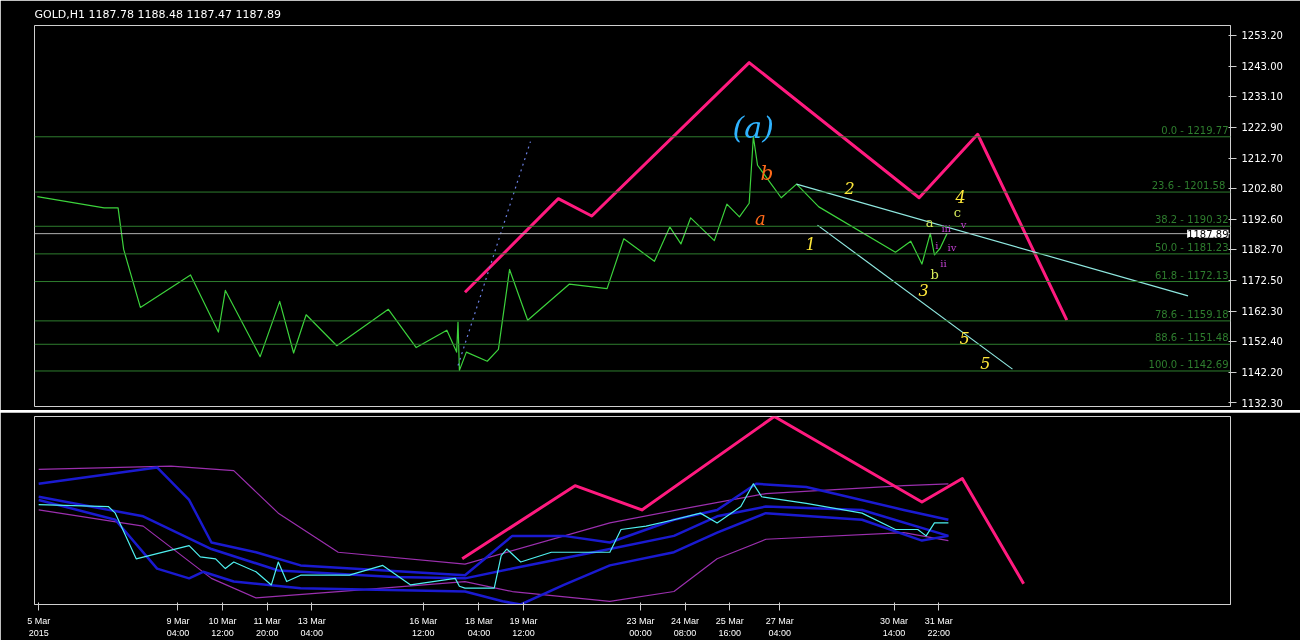  I want to click on annotation: 78.6 - 1159.18, so click(1191, 314).